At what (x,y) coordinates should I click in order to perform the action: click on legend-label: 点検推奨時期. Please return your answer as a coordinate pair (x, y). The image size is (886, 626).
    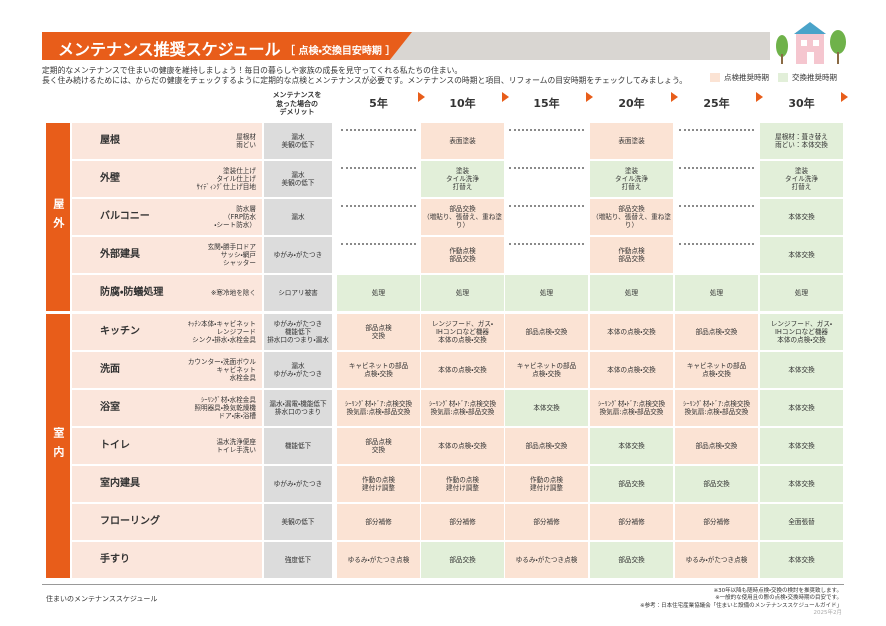
    Looking at the image, I should click on (746, 77).